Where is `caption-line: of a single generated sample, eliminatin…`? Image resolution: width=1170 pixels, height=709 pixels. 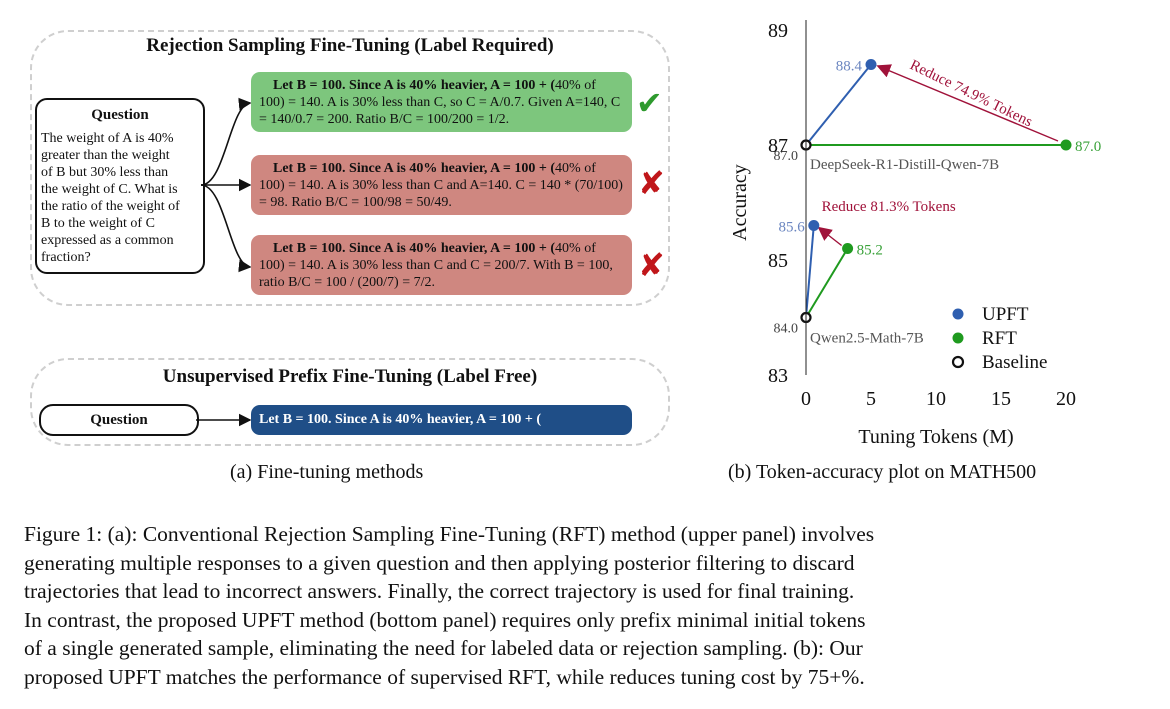
caption-line: of a single generated sample, eliminatin… is located at coordinates (443, 648).